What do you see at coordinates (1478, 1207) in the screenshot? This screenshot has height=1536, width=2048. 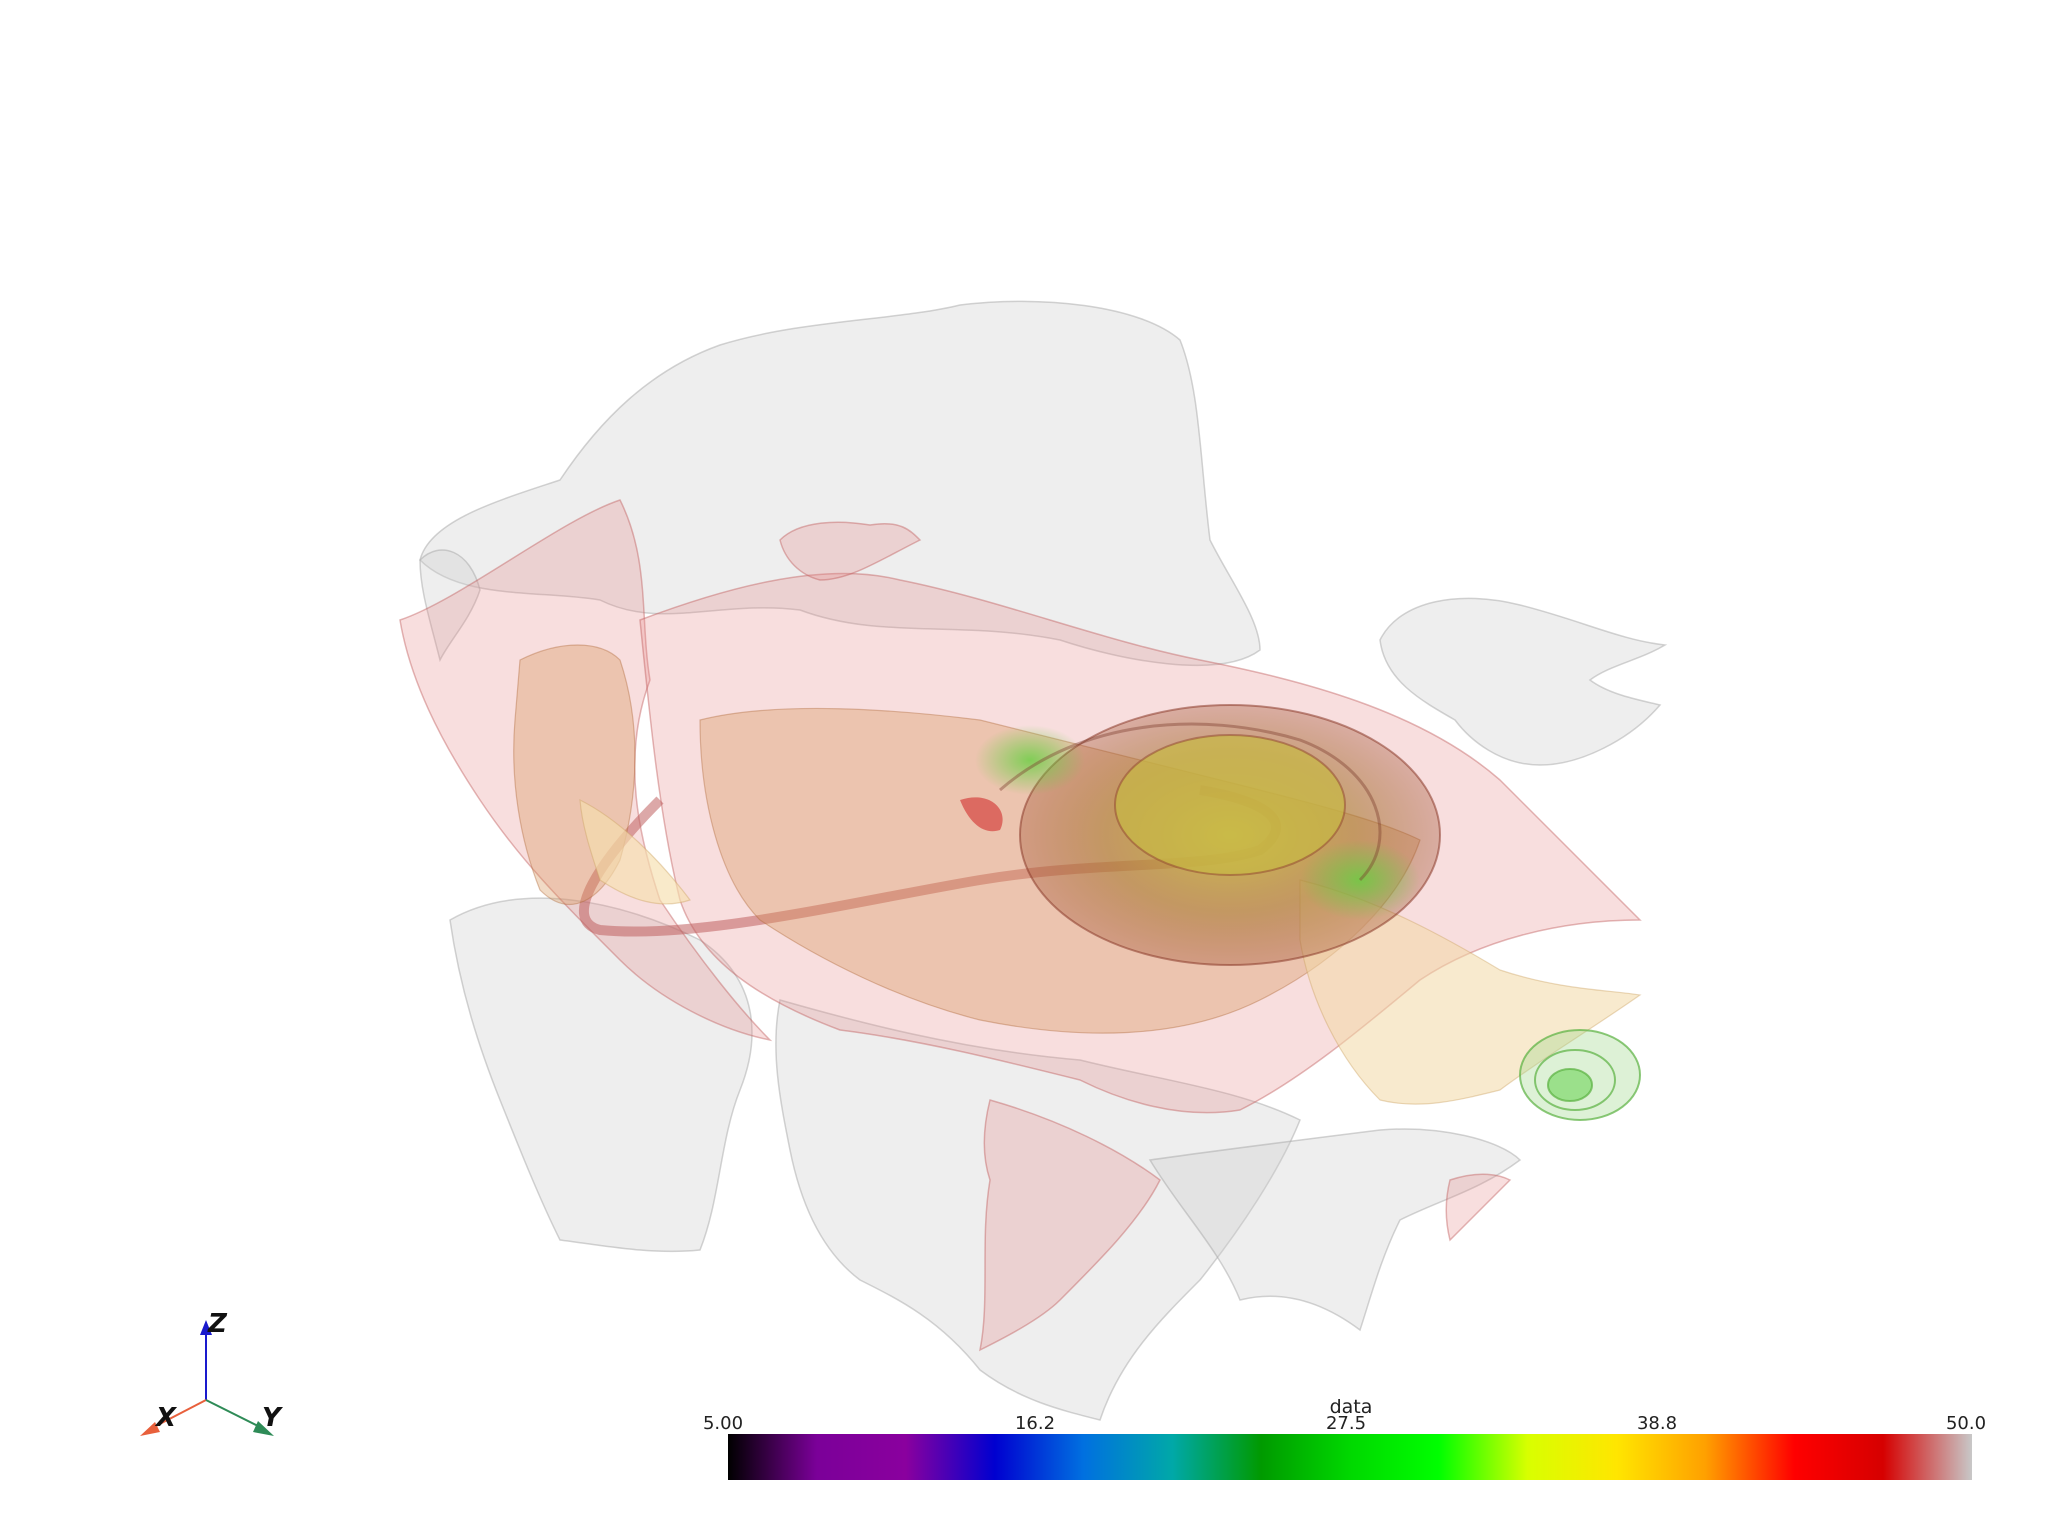 I see `pink-surface-lower-right` at bounding box center [1478, 1207].